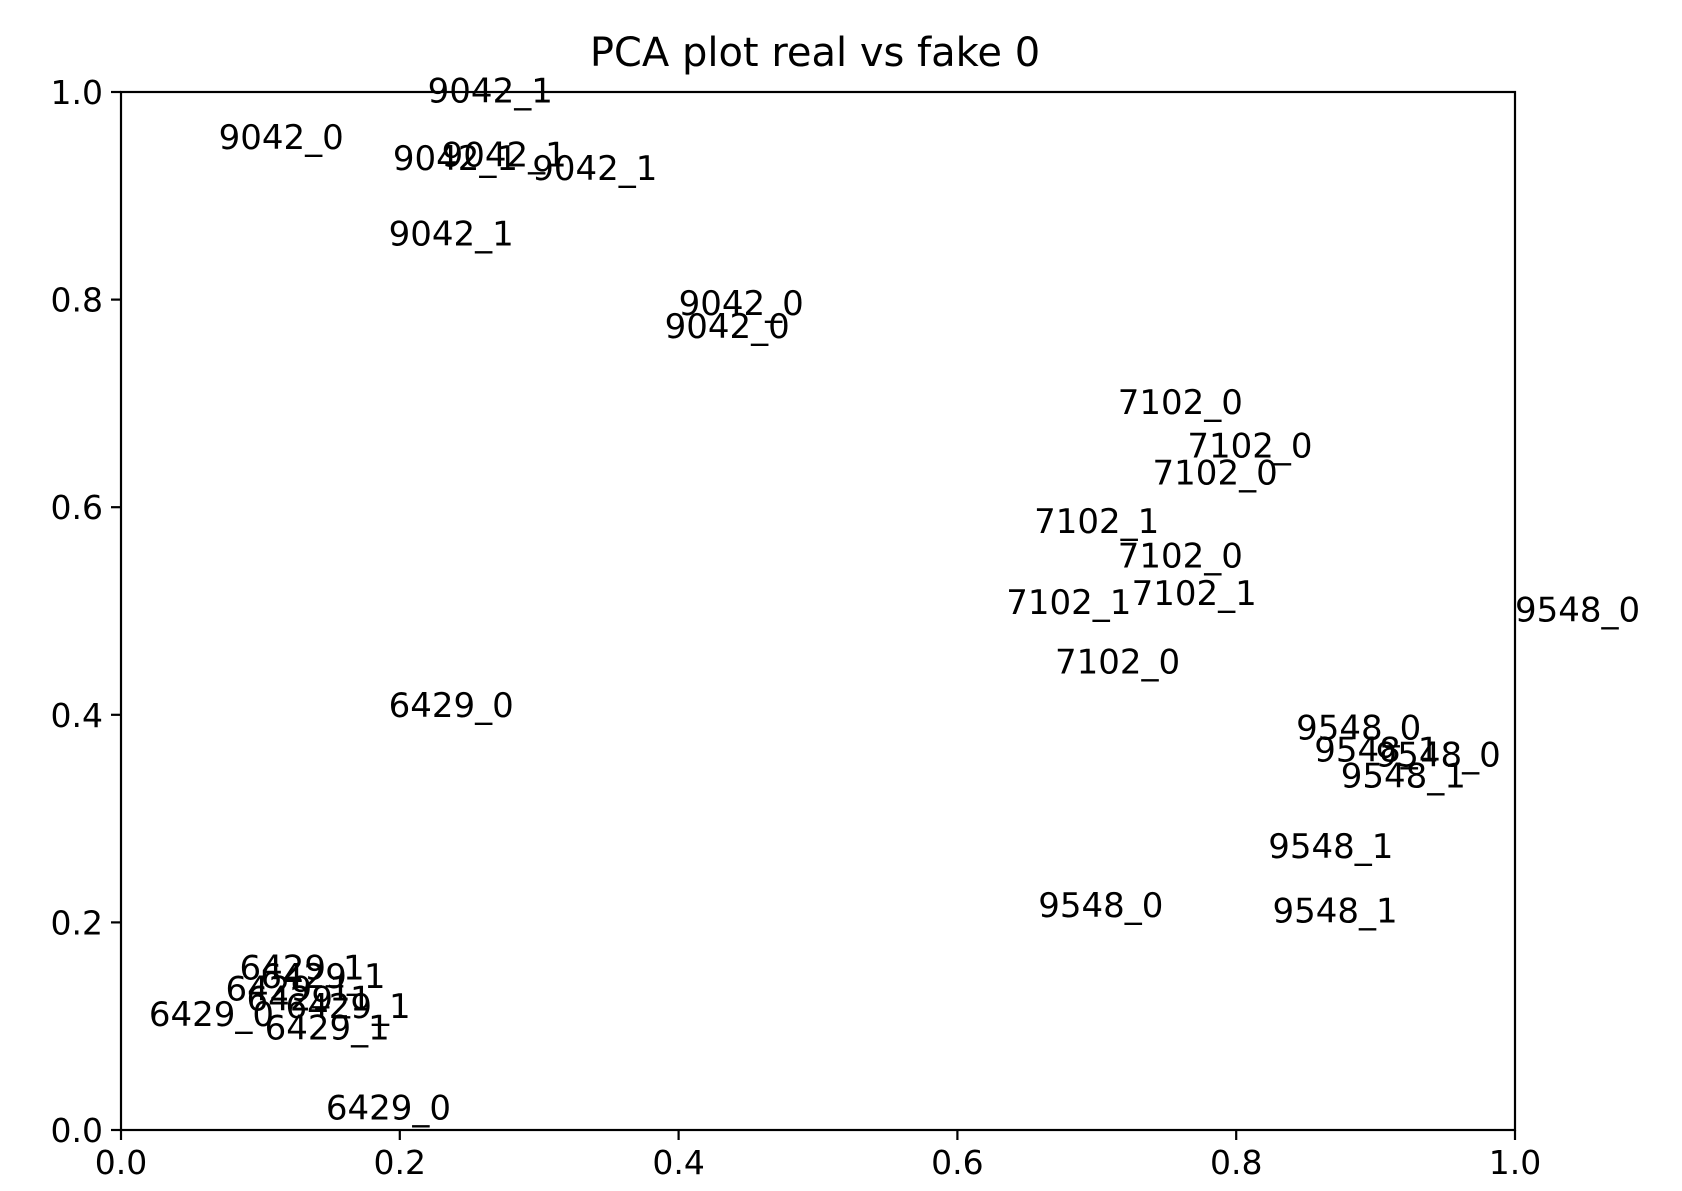 This screenshot has width=1682, height=1191. I want to click on y-tick-label: 1.0, so click(77, 92).